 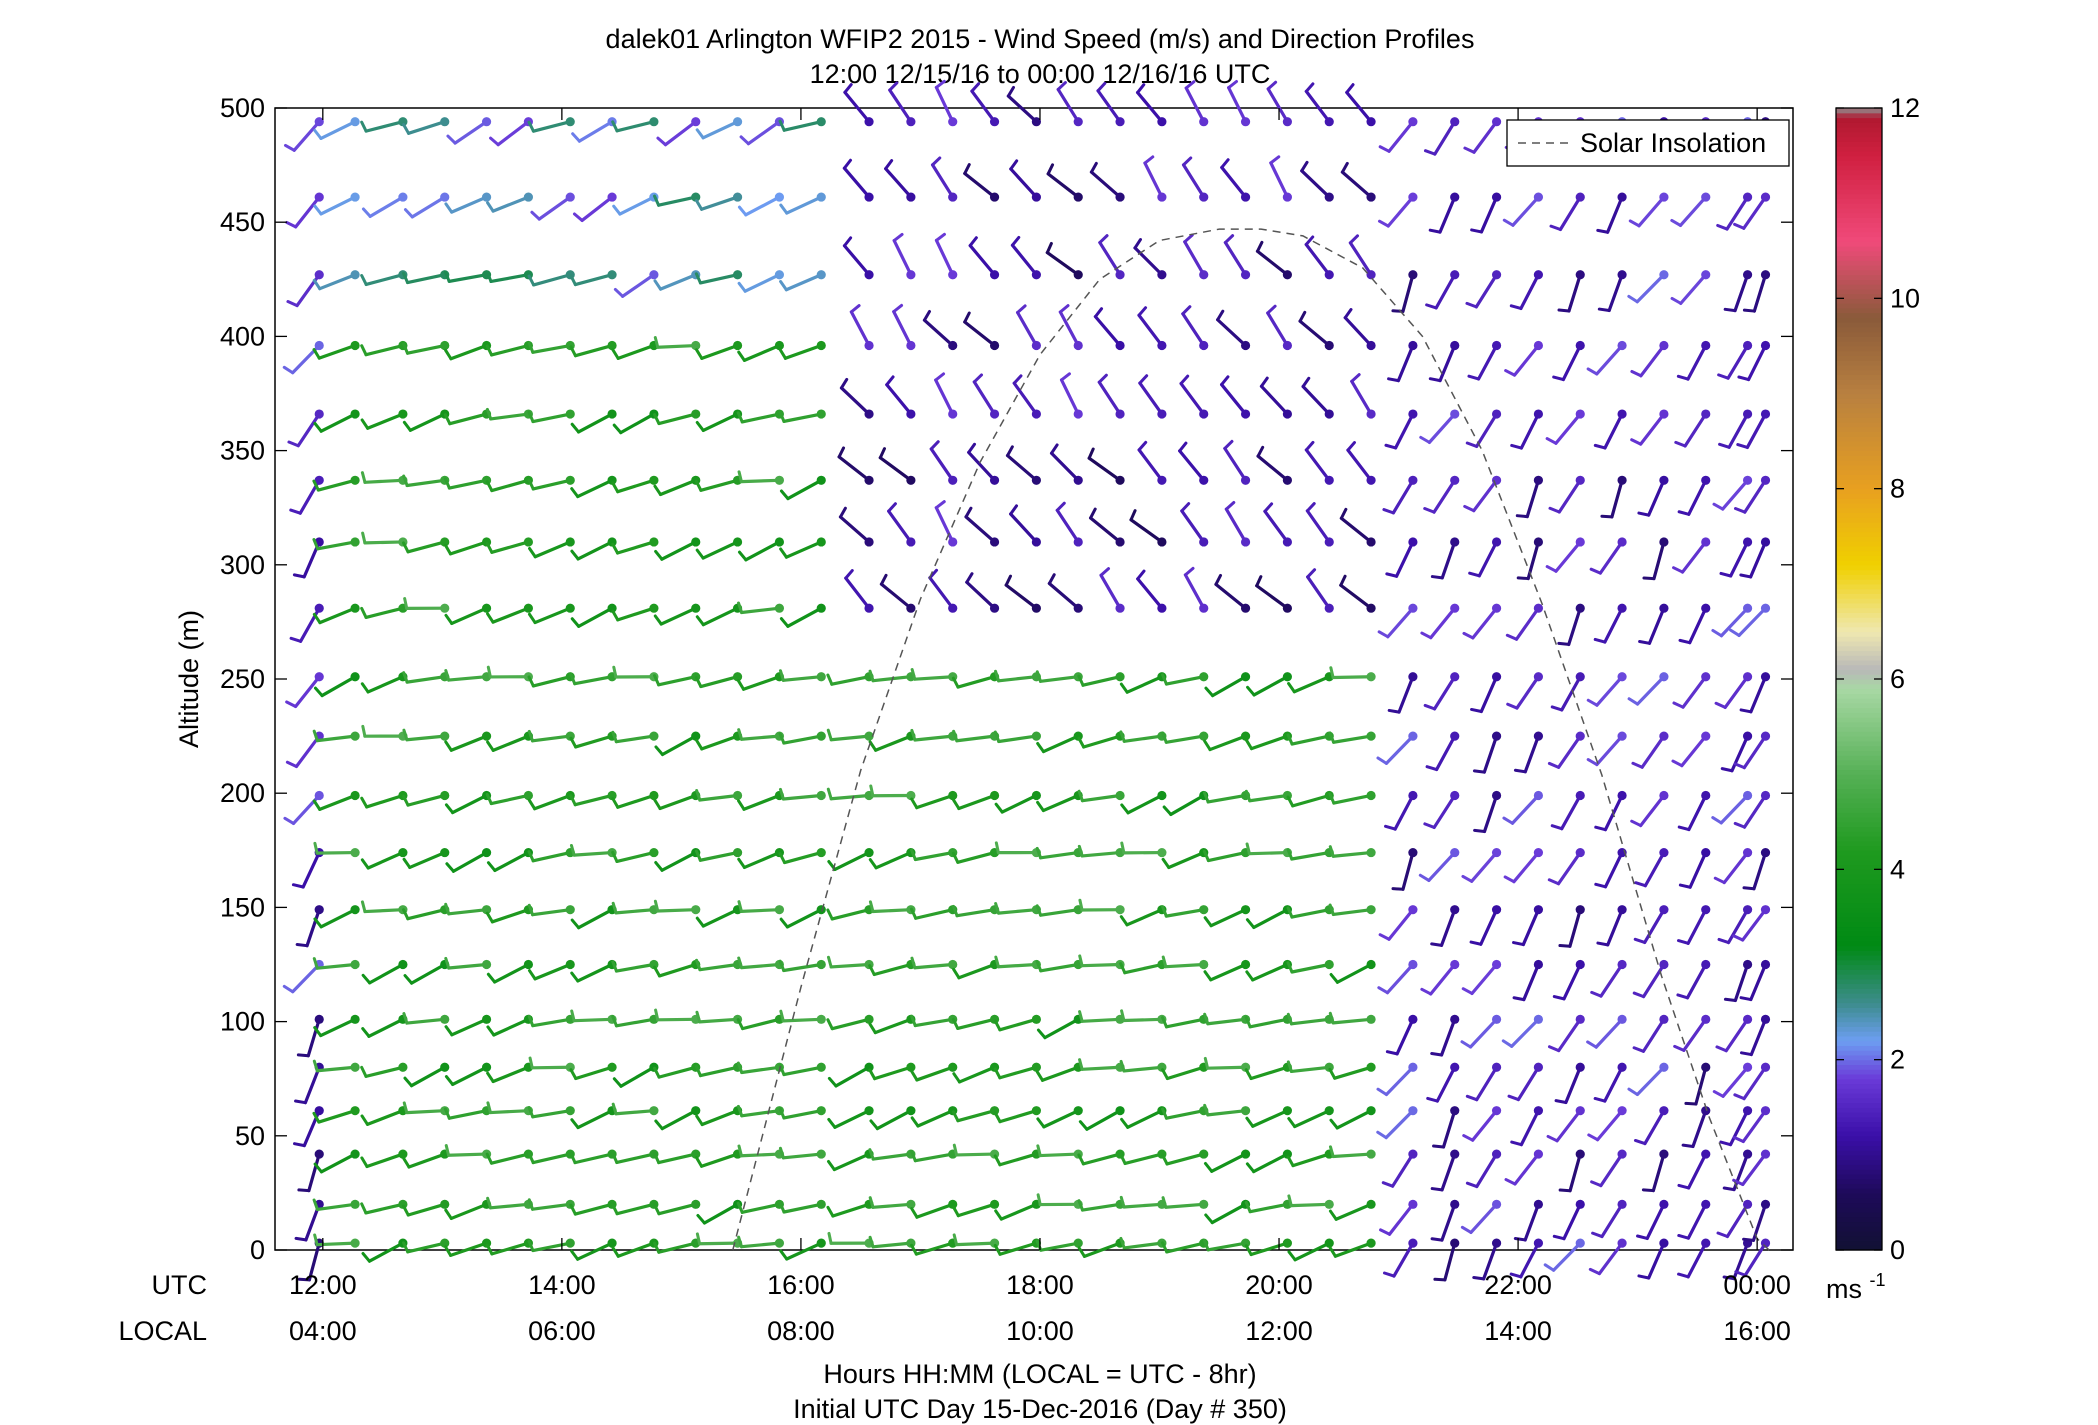 What do you see at coordinates (1878, 1280) in the screenshot?
I see `colorbar-unit-exponent: -1` at bounding box center [1878, 1280].